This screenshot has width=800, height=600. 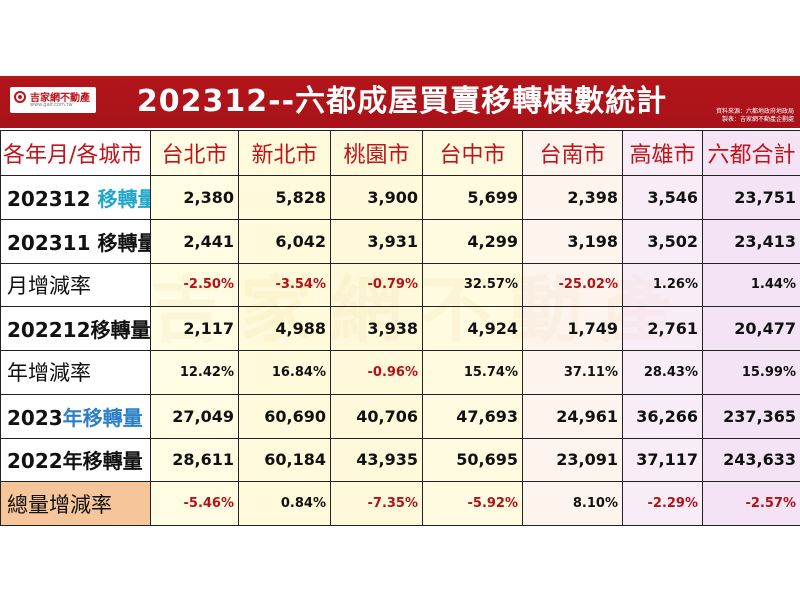 I want to click on row-label-highlight: 年移轉量, so click(x=102, y=417).